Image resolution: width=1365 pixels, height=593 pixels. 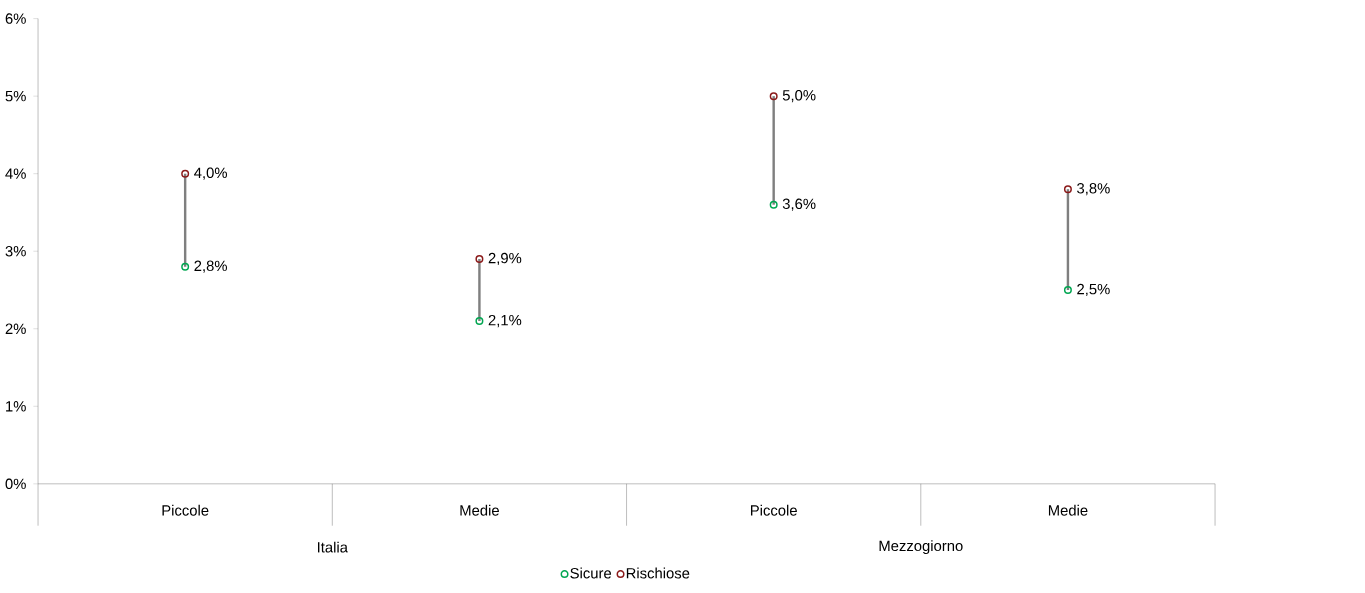 What do you see at coordinates (505, 321) in the screenshot?
I see `data-label: 2,1%` at bounding box center [505, 321].